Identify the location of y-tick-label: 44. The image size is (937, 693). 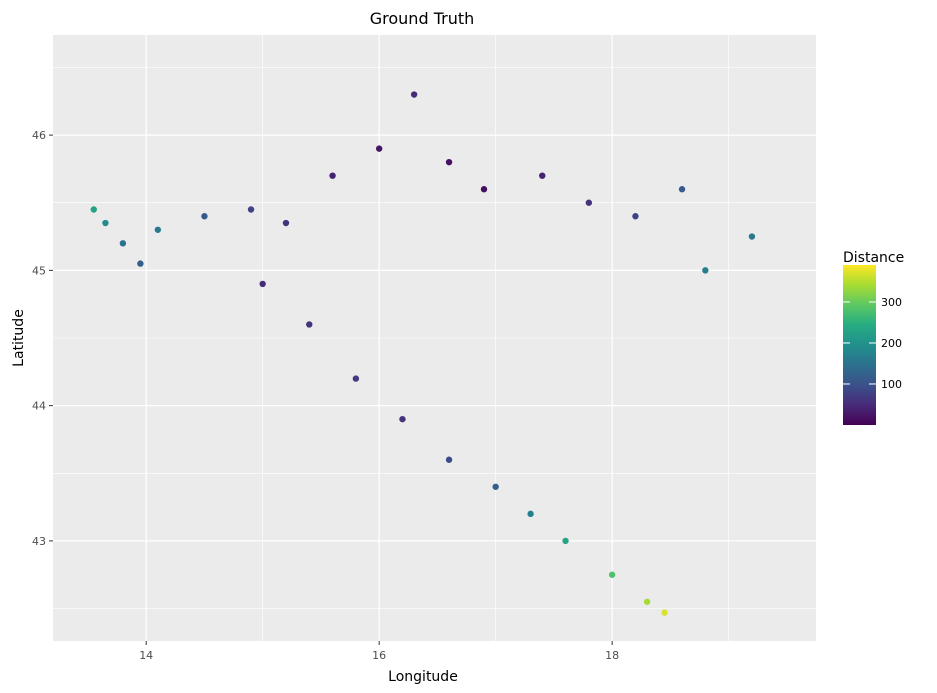
(39, 406).